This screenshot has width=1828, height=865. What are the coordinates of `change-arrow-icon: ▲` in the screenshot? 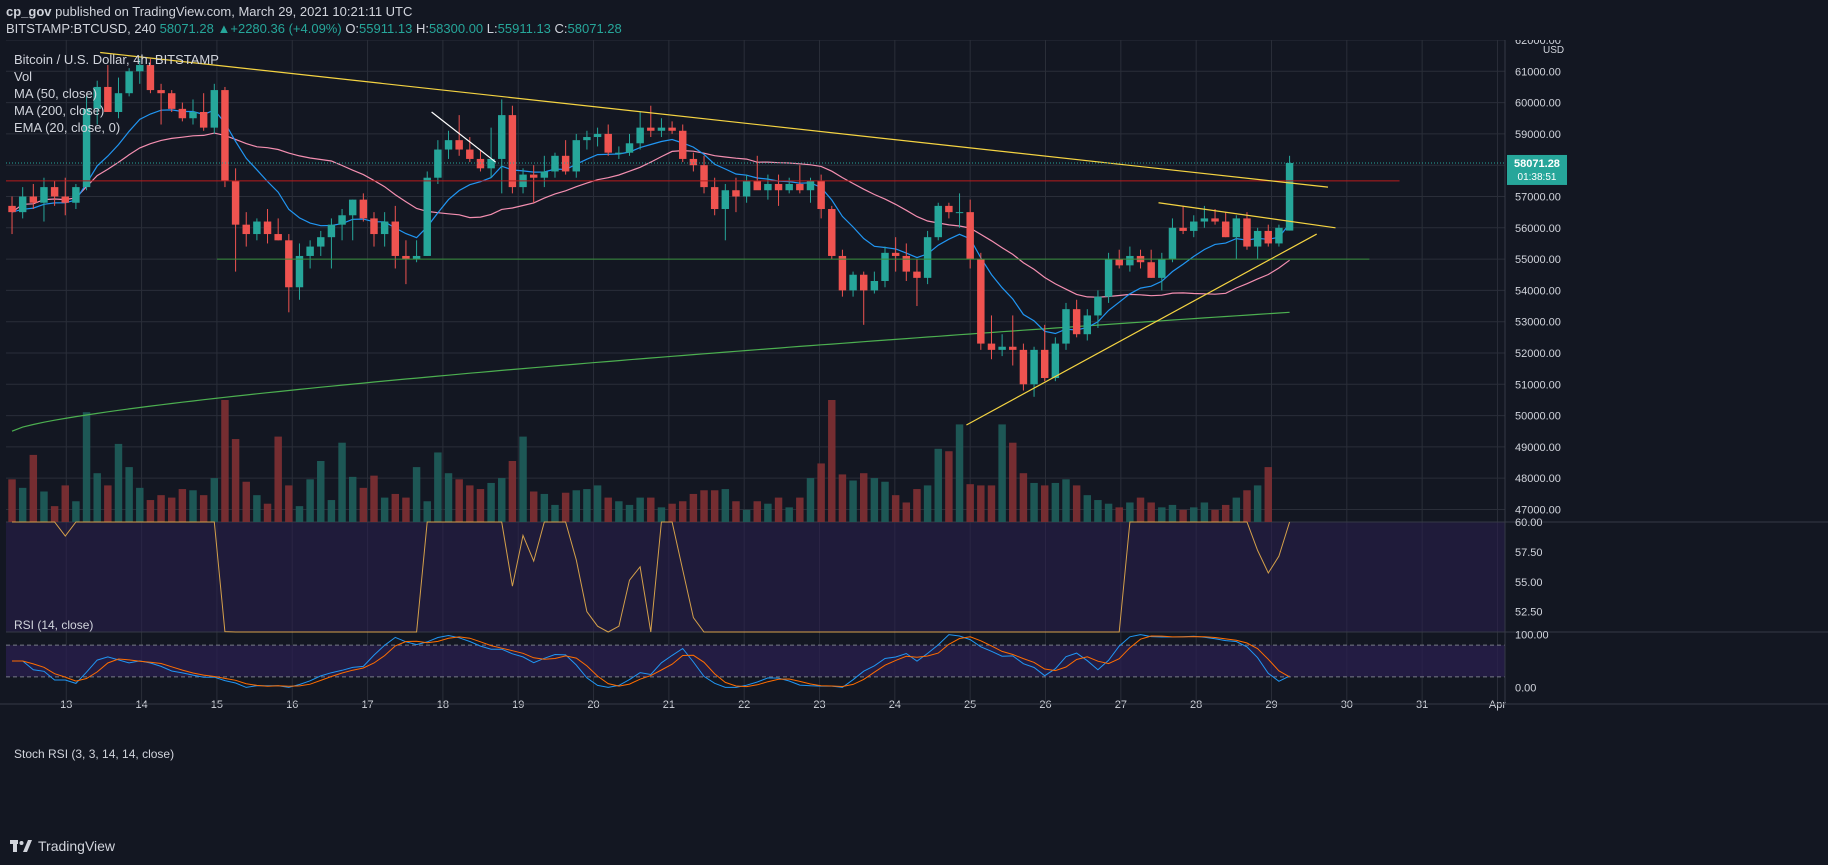 It's located at (224, 28).